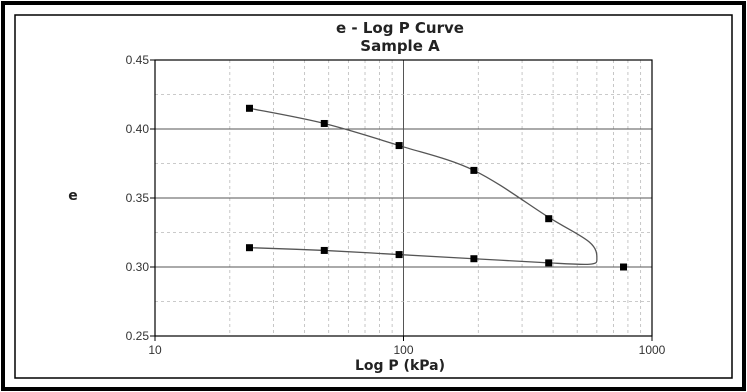 The width and height of the screenshot is (747, 392). I want to click on y-tick-label: 0.45, so click(138, 60).